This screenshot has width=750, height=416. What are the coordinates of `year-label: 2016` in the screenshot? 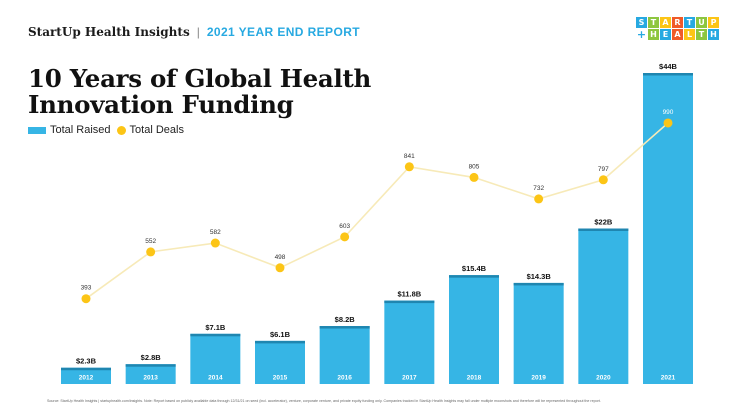 It's located at (344, 378).